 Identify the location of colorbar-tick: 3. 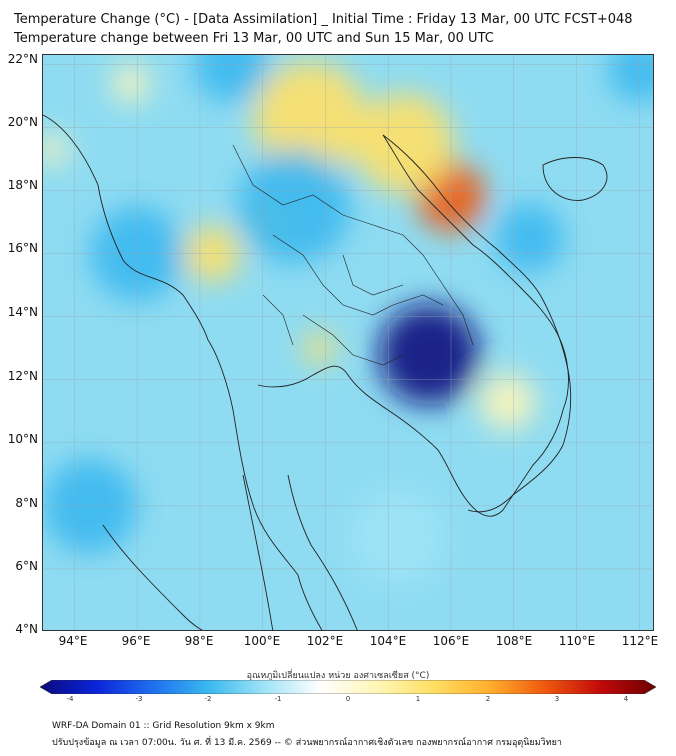
(557, 699).